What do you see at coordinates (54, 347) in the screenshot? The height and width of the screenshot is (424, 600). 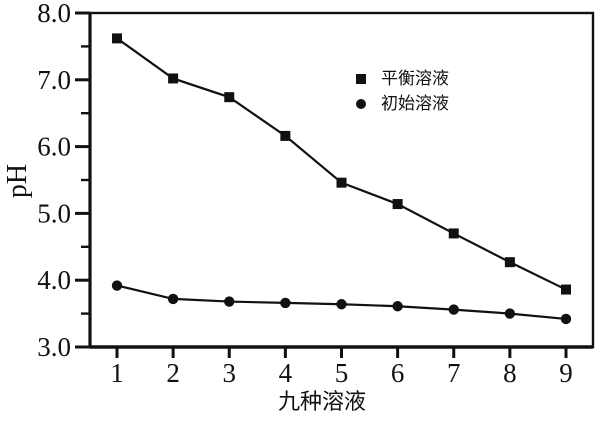 I see `y-axis-tick-label: 3.0` at bounding box center [54, 347].